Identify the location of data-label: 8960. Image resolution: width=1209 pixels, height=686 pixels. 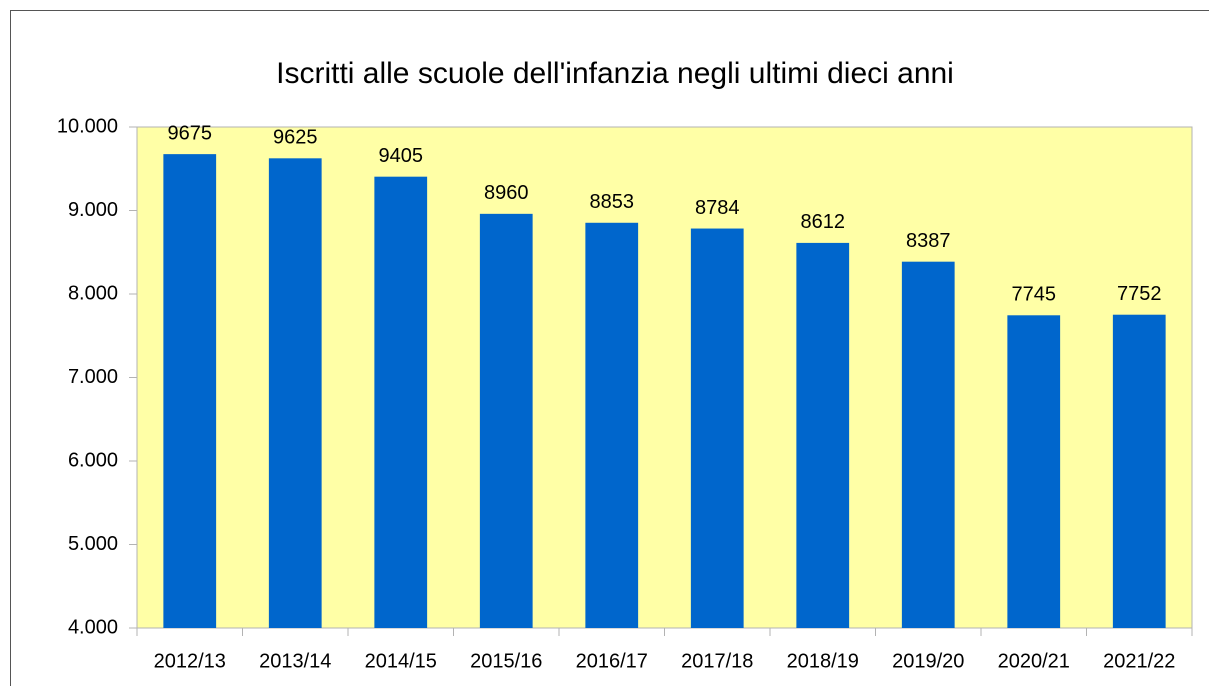
(506, 193).